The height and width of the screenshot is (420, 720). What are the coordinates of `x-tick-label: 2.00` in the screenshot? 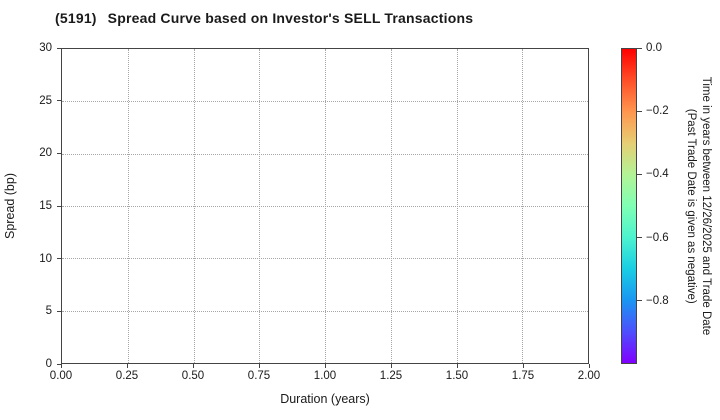 It's located at (589, 376).